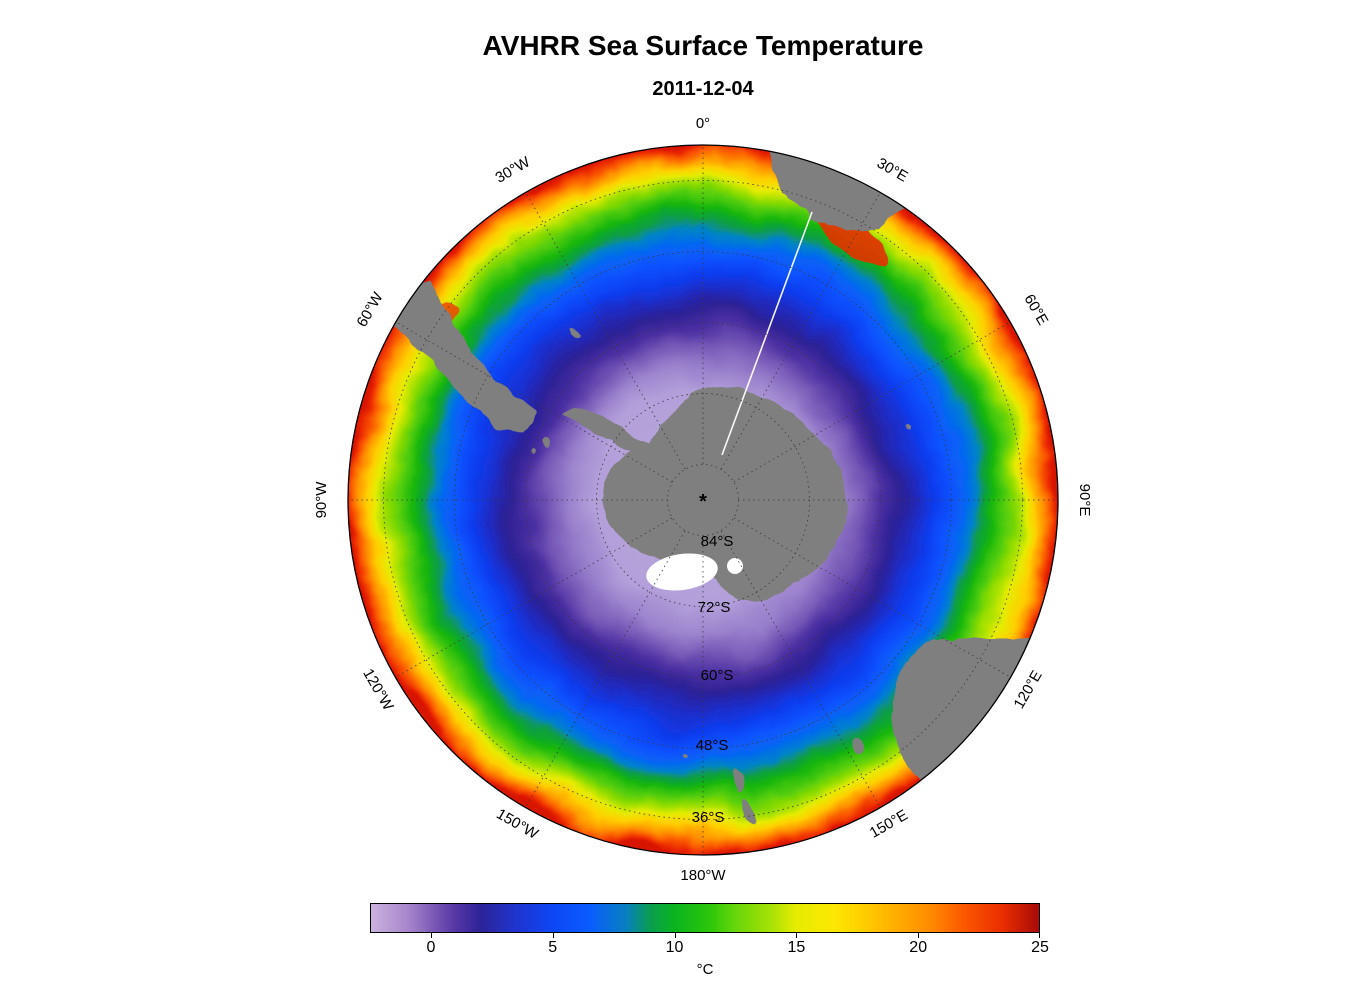 The width and height of the screenshot is (1356, 1000). Describe the element at coordinates (378, 690) in the screenshot. I see `lon-label-120w: 120°W` at that location.